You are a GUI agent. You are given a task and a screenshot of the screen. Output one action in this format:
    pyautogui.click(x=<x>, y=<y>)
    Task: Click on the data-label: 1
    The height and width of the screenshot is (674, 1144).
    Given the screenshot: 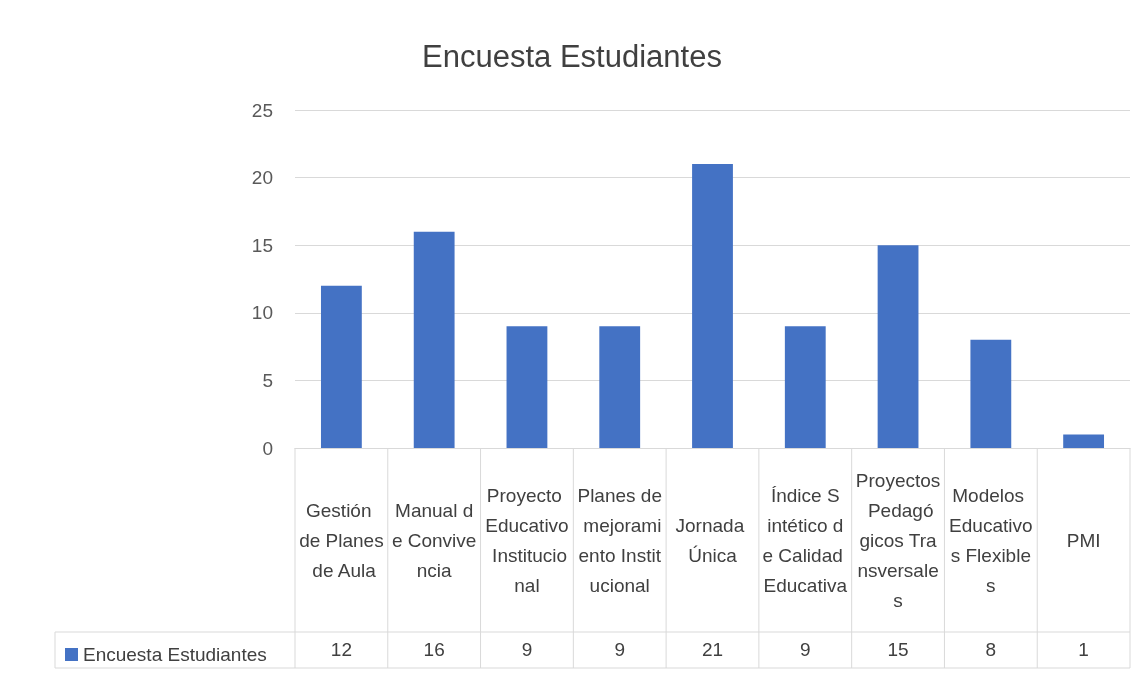 What is the action you would take?
    pyautogui.click(x=1083, y=650)
    